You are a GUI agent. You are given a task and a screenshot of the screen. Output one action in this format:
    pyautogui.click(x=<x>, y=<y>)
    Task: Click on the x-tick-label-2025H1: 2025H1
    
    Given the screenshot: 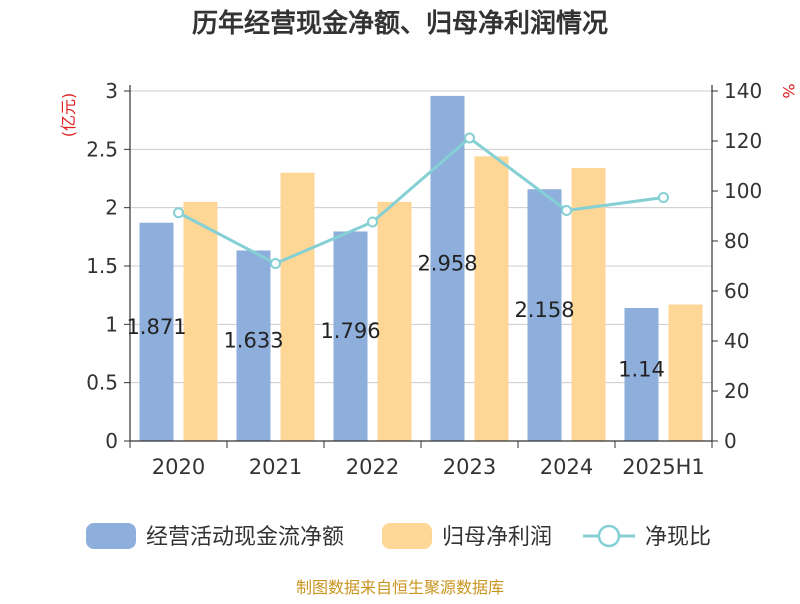 What is the action you would take?
    pyautogui.click(x=663, y=467)
    